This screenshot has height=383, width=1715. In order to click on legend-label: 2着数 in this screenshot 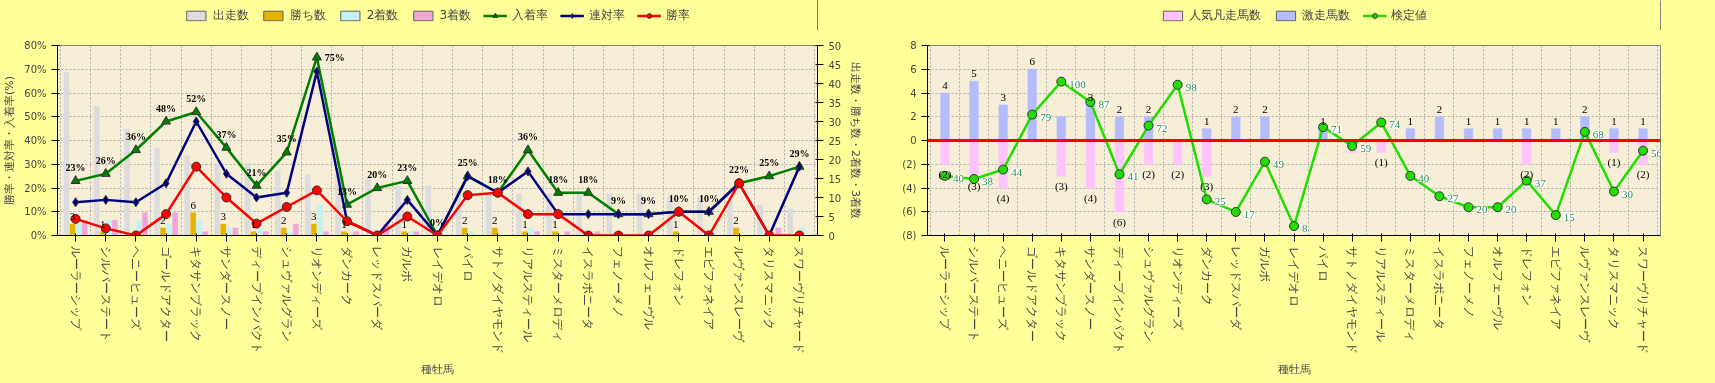, I will do `click(382, 15)`.